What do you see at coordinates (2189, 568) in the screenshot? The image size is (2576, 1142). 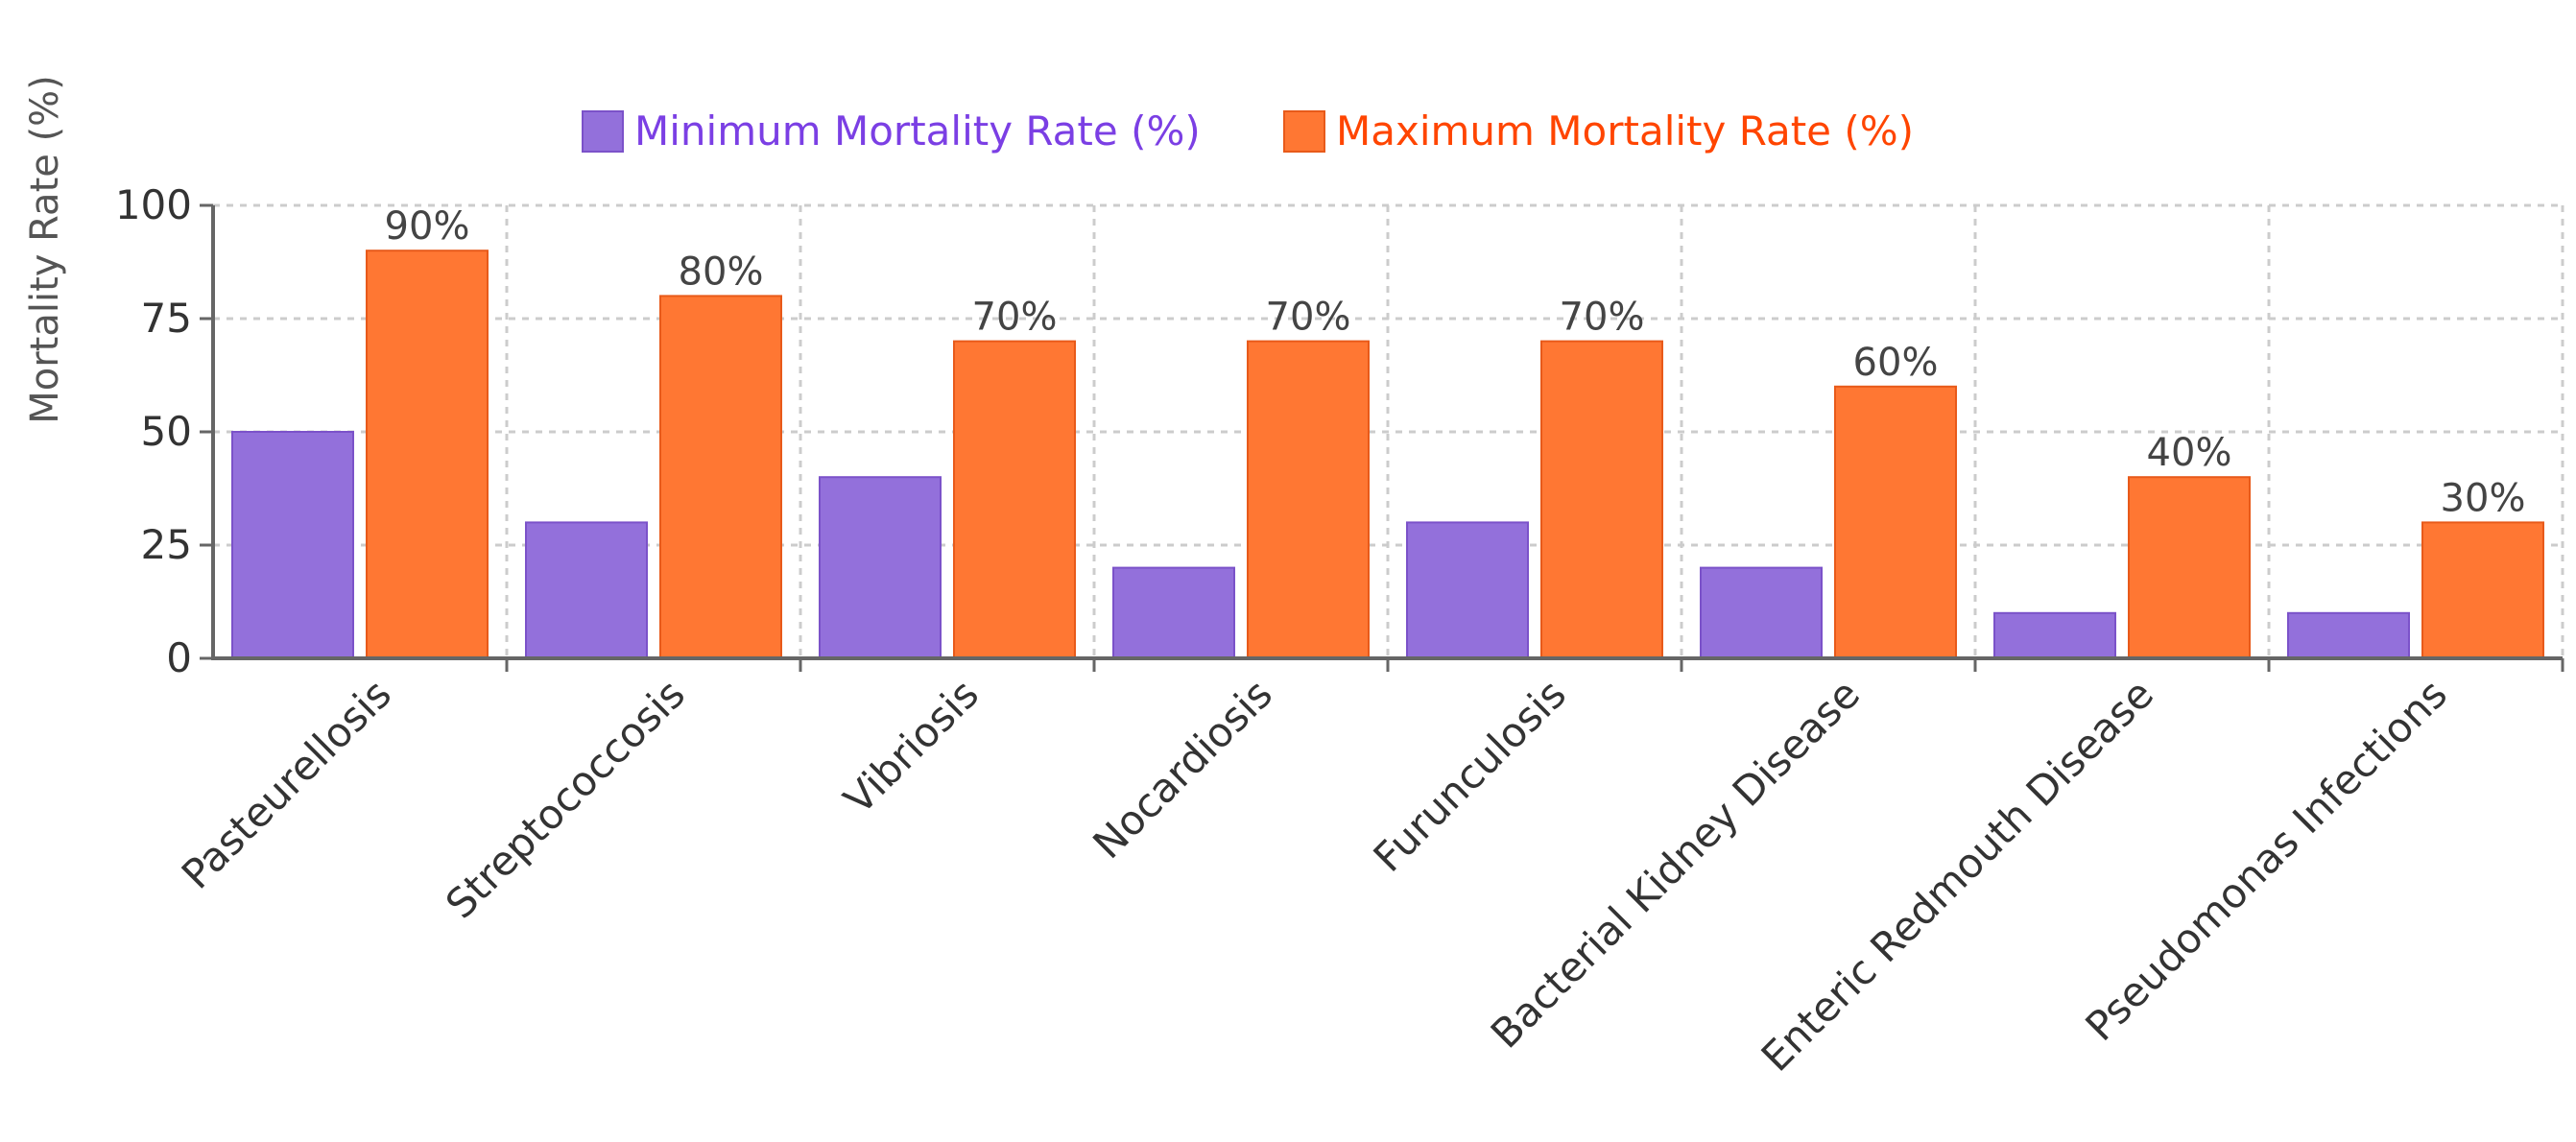 I see `bar-max-enteric-redmouth-disease` at bounding box center [2189, 568].